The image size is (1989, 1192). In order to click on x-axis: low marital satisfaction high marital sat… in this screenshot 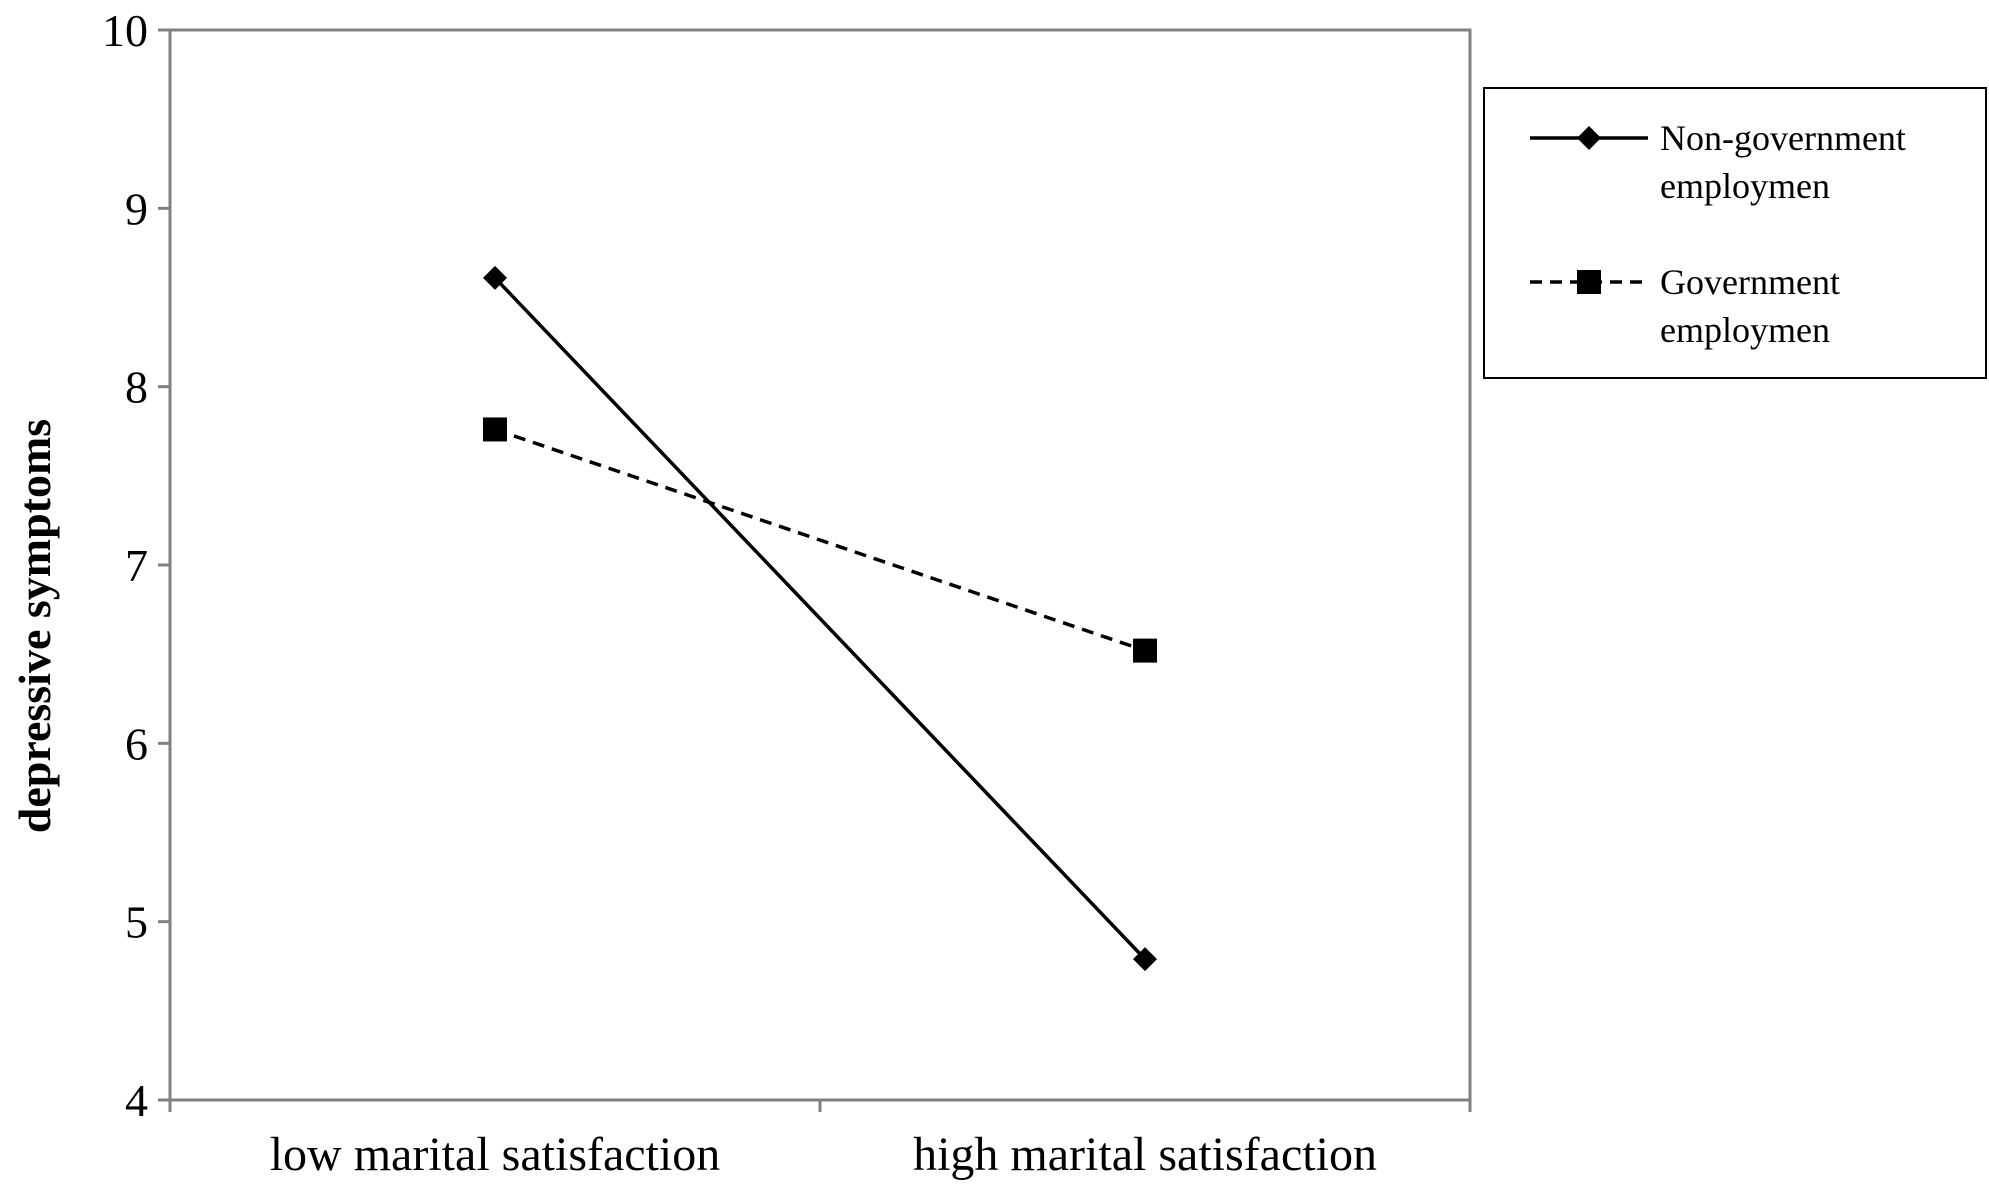, I will do `click(820, 1140)`.